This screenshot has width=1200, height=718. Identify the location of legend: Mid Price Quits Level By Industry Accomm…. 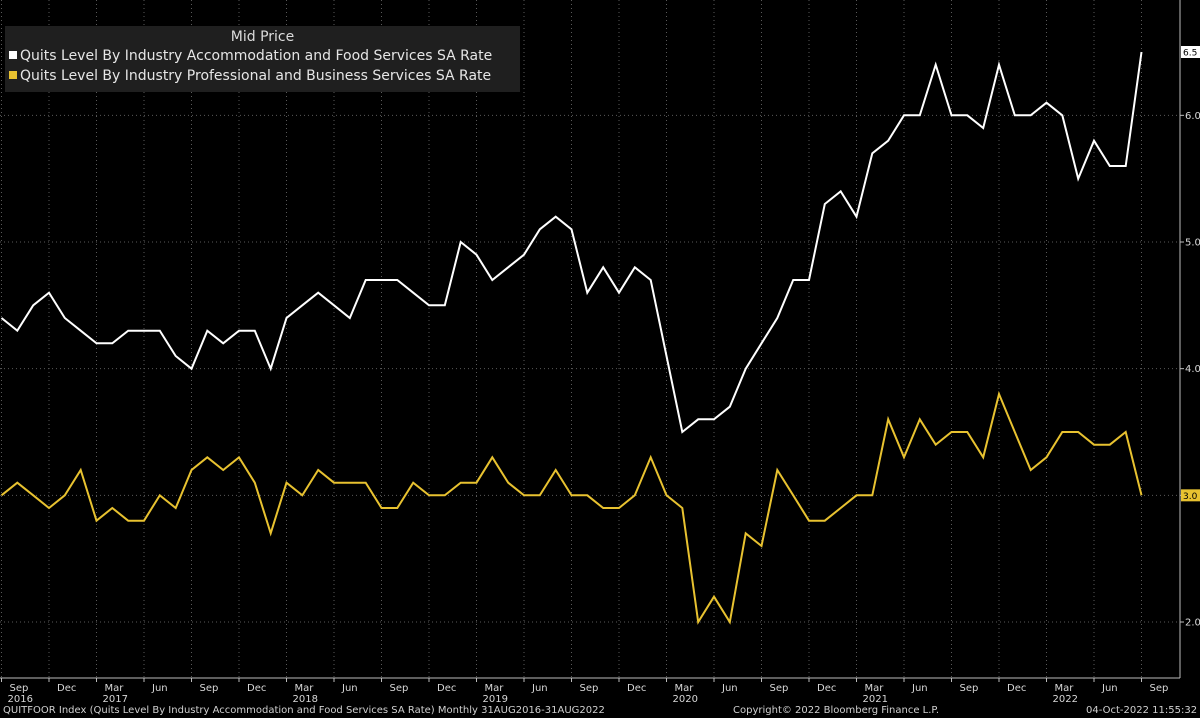
(262, 59).